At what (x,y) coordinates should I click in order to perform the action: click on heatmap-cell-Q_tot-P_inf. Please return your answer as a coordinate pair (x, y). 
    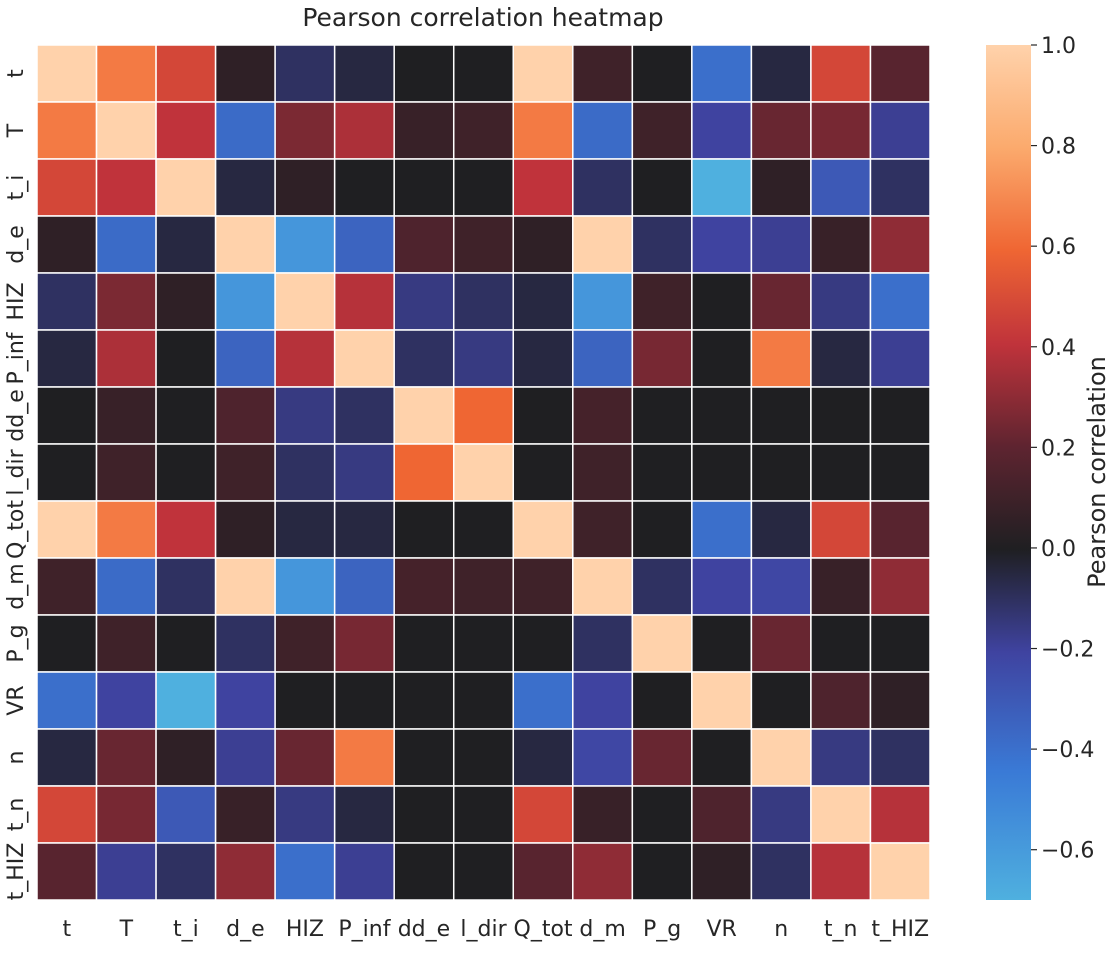
    Looking at the image, I should click on (364, 529).